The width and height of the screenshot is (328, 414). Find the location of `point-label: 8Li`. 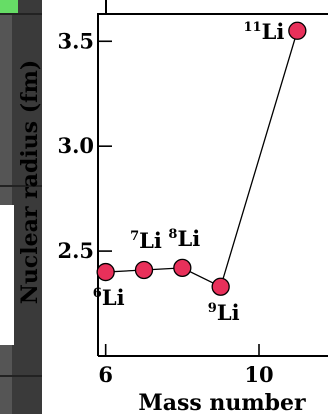

point-label: 8Li is located at coordinates (184, 238).